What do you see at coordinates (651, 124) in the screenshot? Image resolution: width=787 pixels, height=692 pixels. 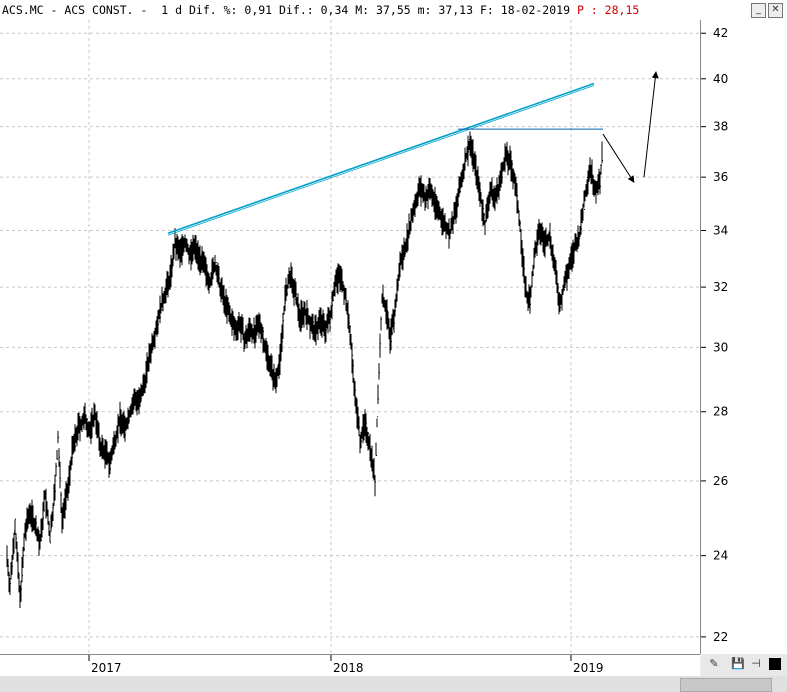 I see `arrow-up` at bounding box center [651, 124].